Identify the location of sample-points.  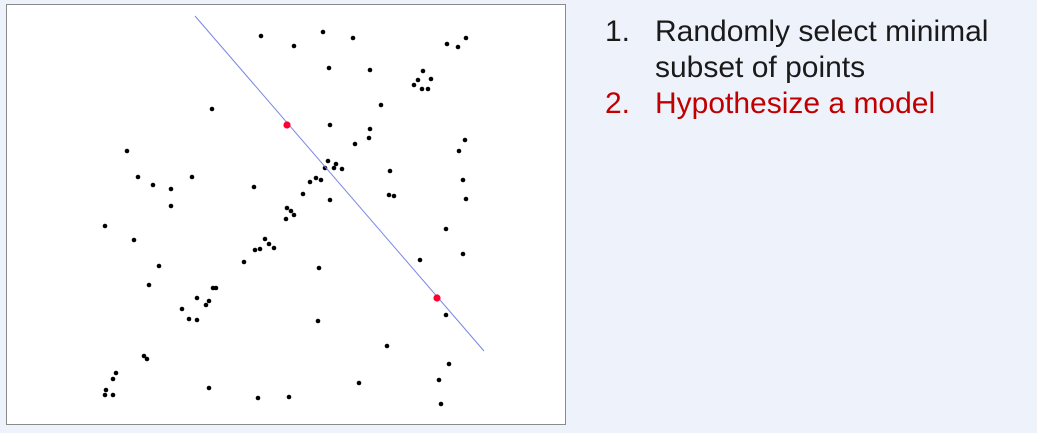
(362, 211).